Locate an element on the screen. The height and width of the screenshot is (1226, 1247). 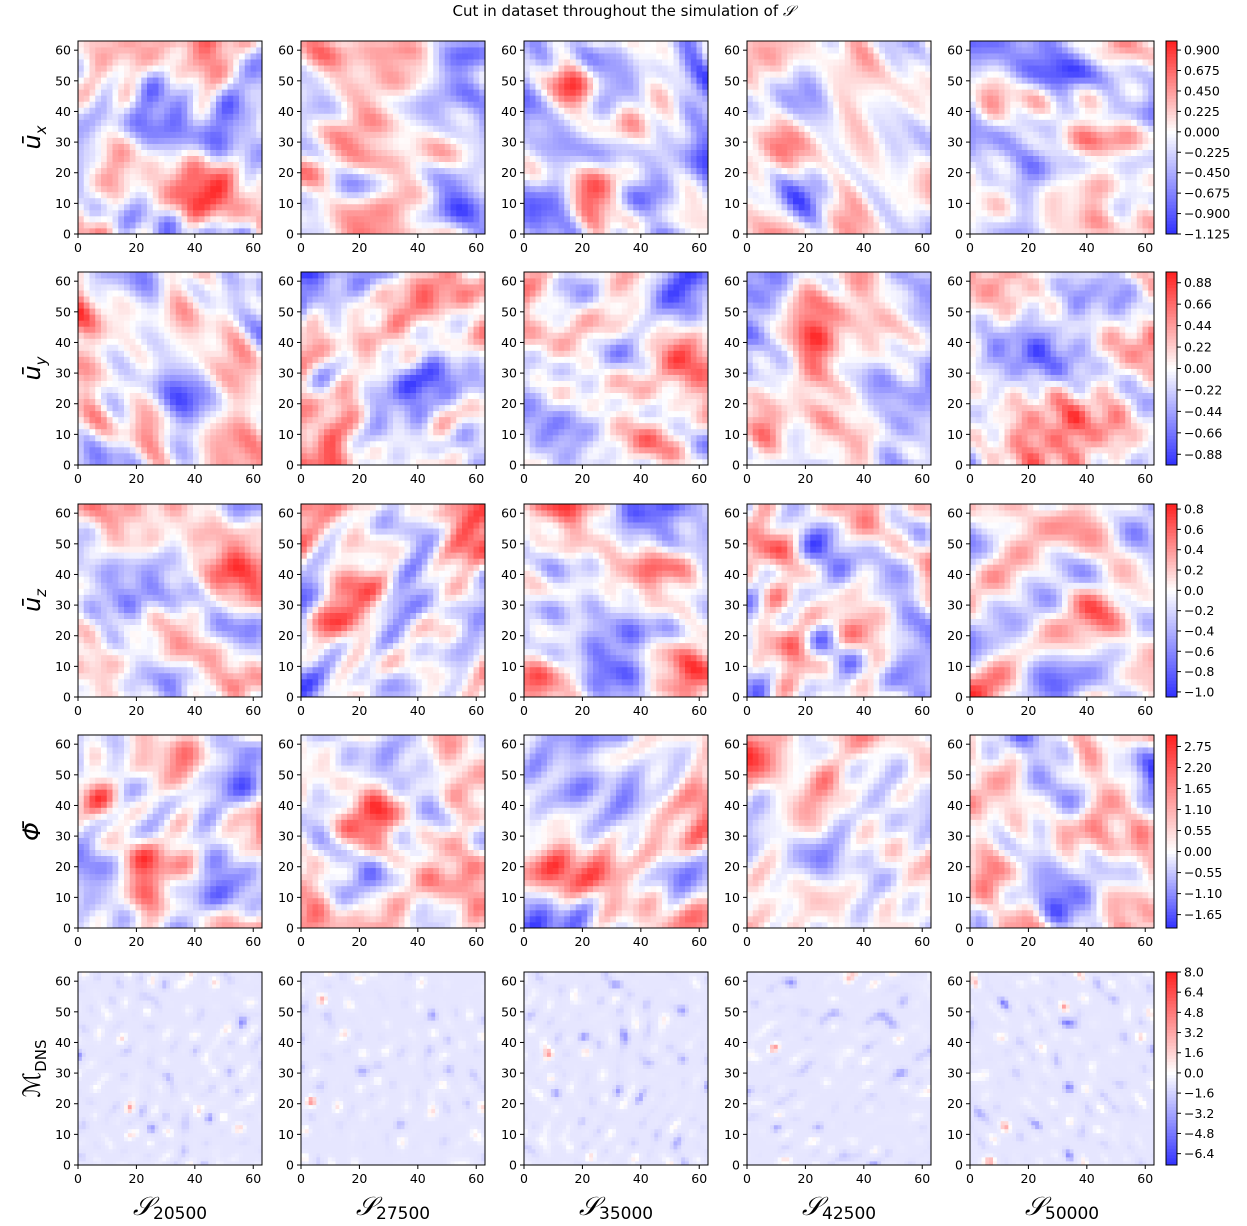
y-tick-label: 40 is located at coordinates (732, 111).